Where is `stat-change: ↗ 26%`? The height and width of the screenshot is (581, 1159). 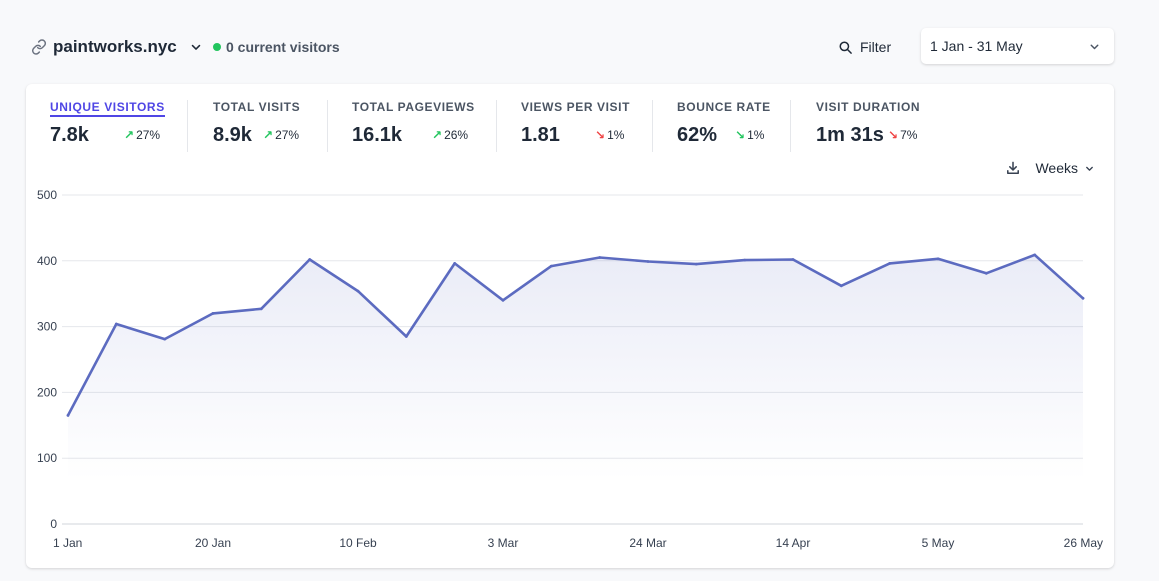
stat-change: ↗ 26% is located at coordinates (450, 135).